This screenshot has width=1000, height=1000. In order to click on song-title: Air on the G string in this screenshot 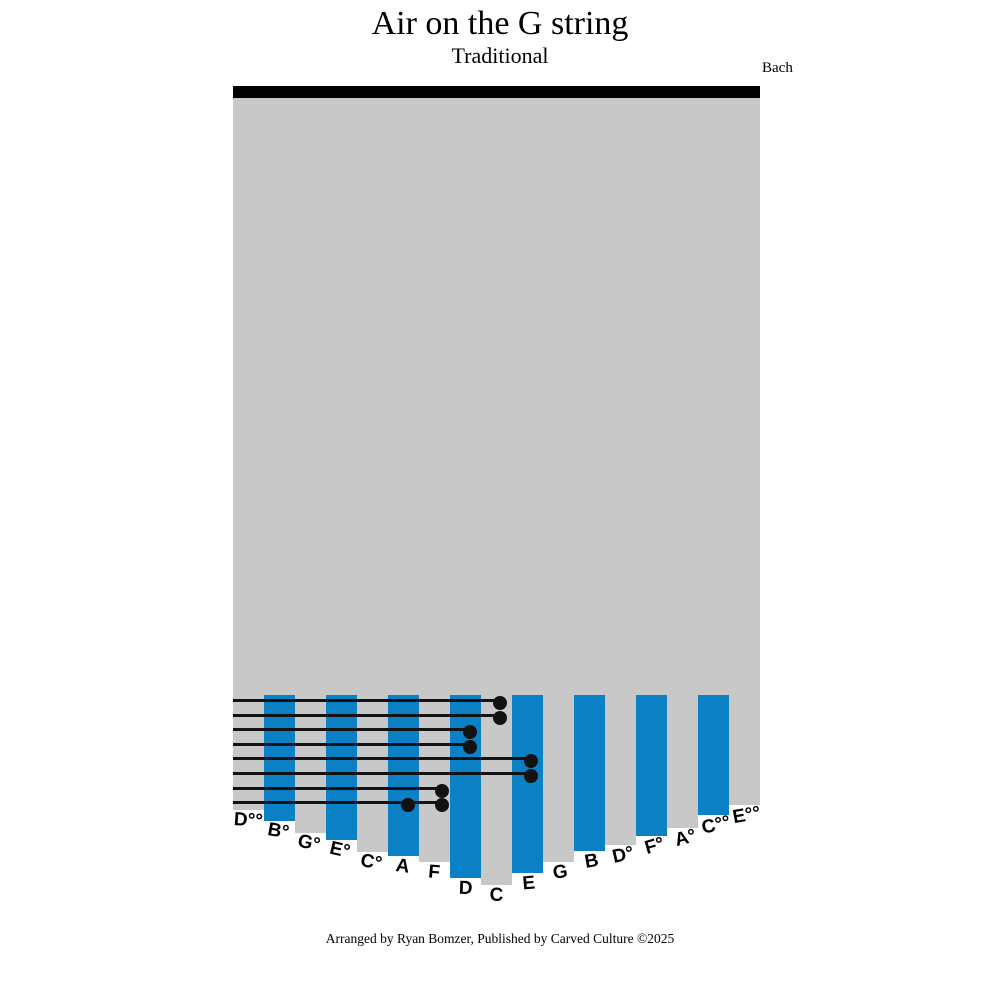, I will do `click(500, 23)`.